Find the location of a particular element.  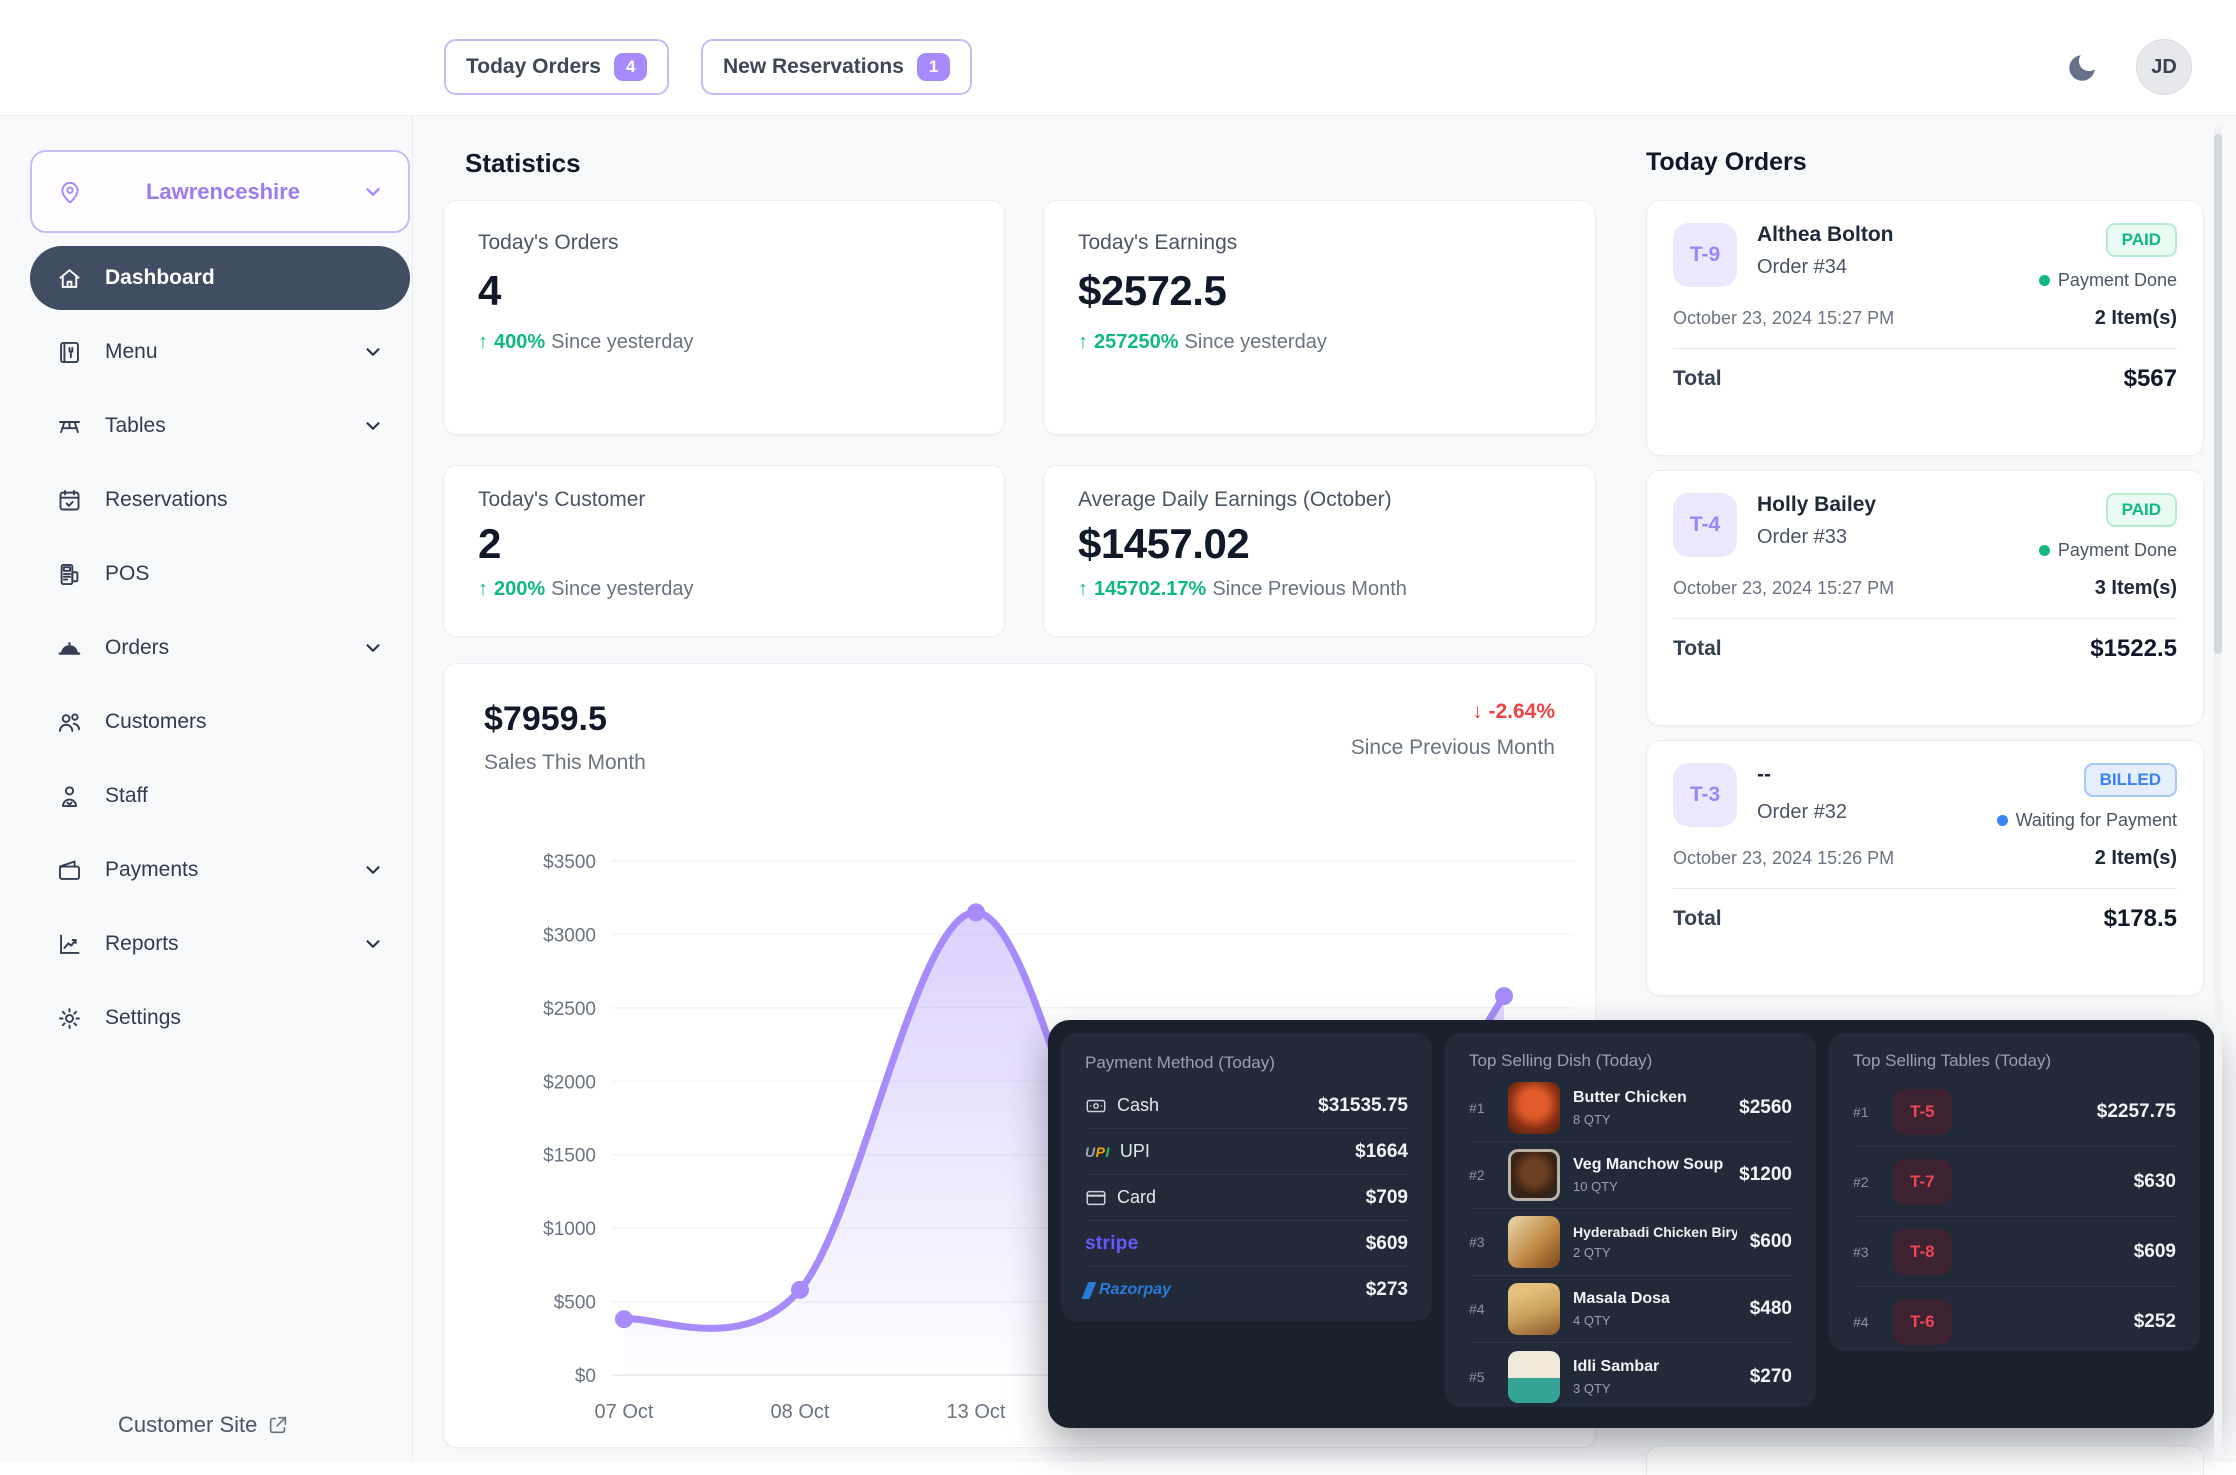

sidebar-item-label: POS is located at coordinates (127, 573).